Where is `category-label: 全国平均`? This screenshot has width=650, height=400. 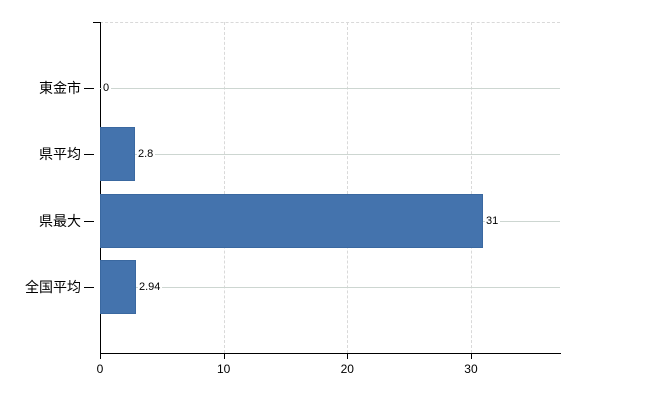
category-label: 全国平均 is located at coordinates (53, 287).